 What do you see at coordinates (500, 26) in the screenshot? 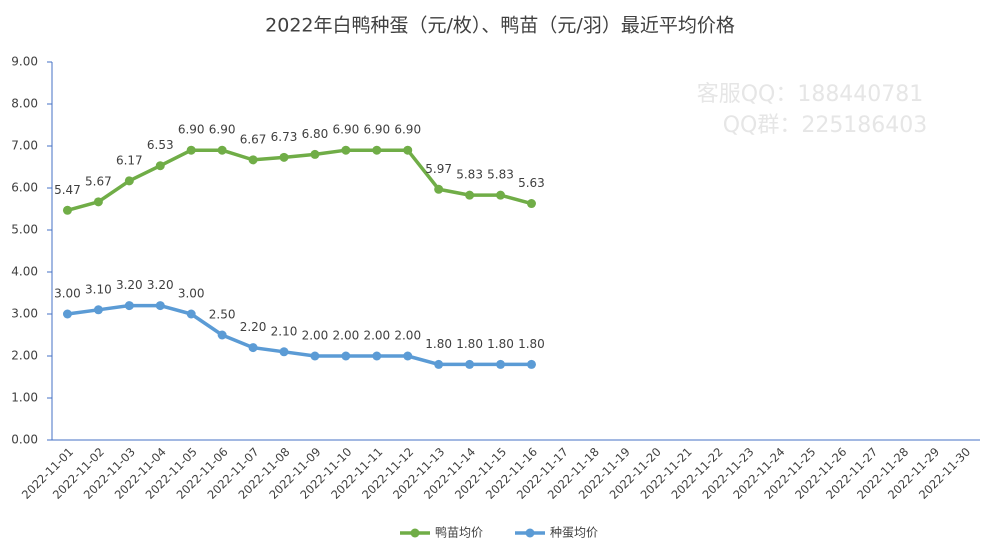
I see `chart-title: 2022年白鸭种蛋（元/枚）、鸭苗（元/羽）最近平均价格` at bounding box center [500, 26].